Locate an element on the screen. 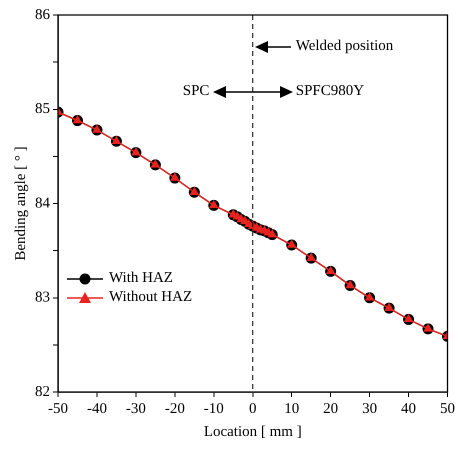  y-axis-title: Bending angle [ ° ] is located at coordinates (20, 203).